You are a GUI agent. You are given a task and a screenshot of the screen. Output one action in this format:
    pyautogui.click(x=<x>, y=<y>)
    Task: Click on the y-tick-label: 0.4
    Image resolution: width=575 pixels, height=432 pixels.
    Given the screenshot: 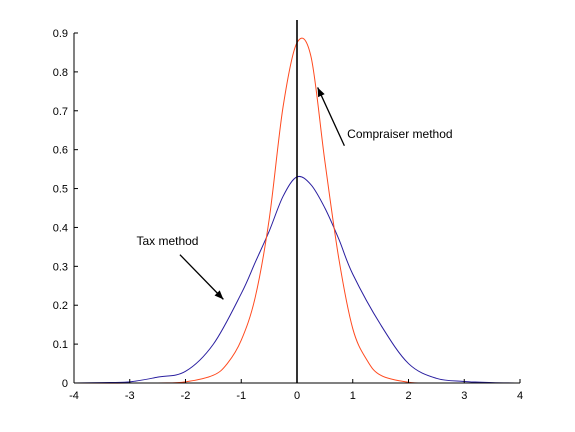 What is the action you would take?
    pyautogui.click(x=60, y=228)
    